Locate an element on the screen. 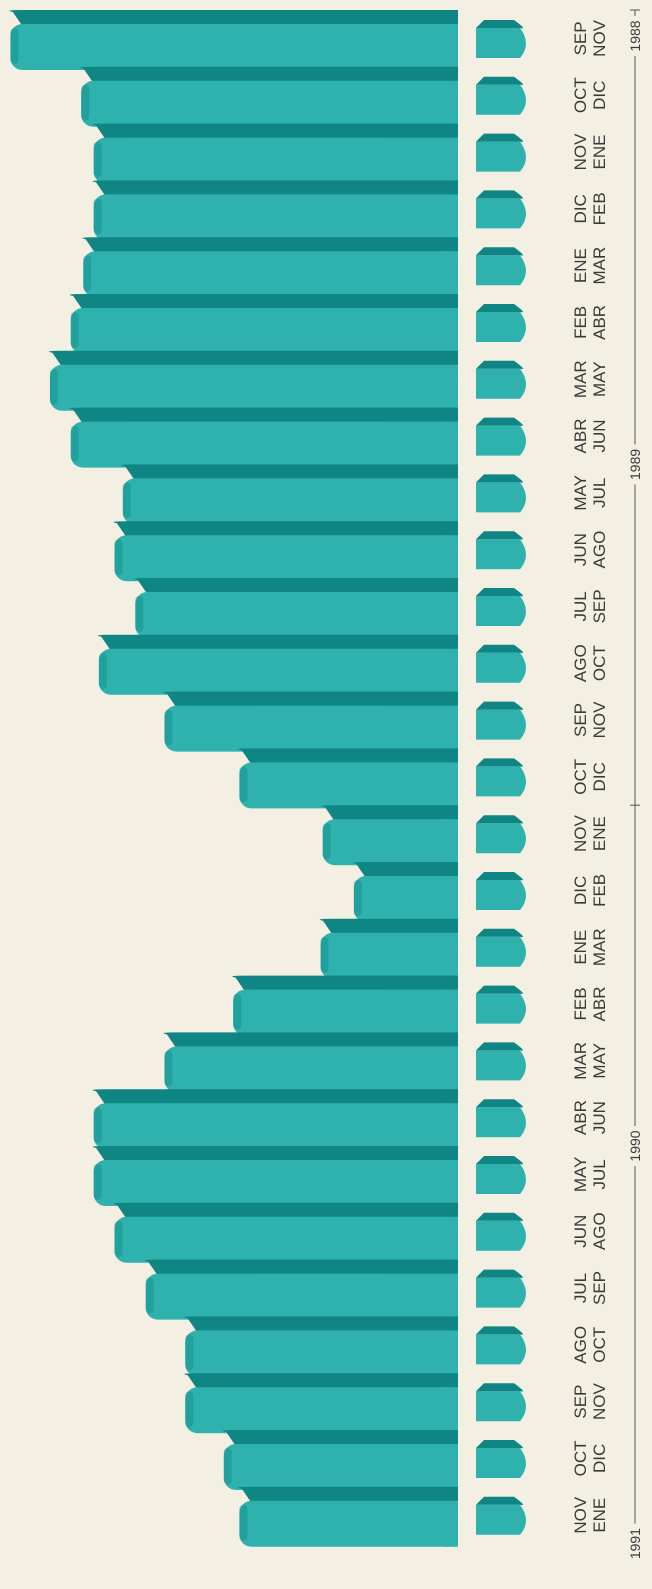  category-label: FEB ABR is located at coordinates (590, 1004).